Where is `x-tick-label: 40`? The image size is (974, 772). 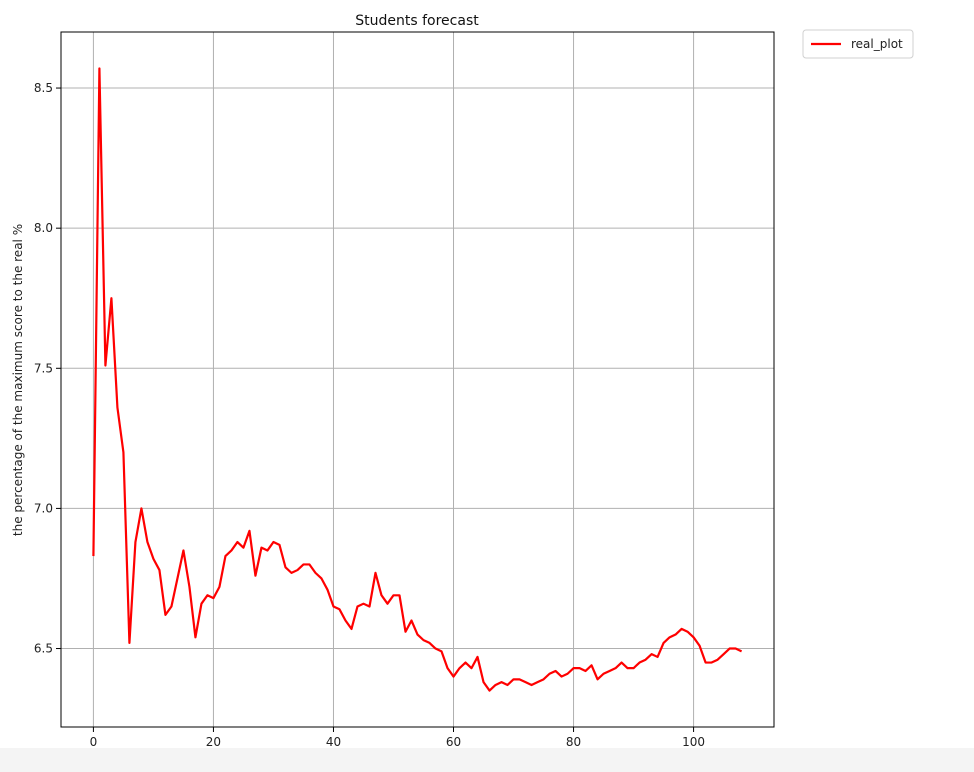
x-tick-label: 40 is located at coordinates (333, 741).